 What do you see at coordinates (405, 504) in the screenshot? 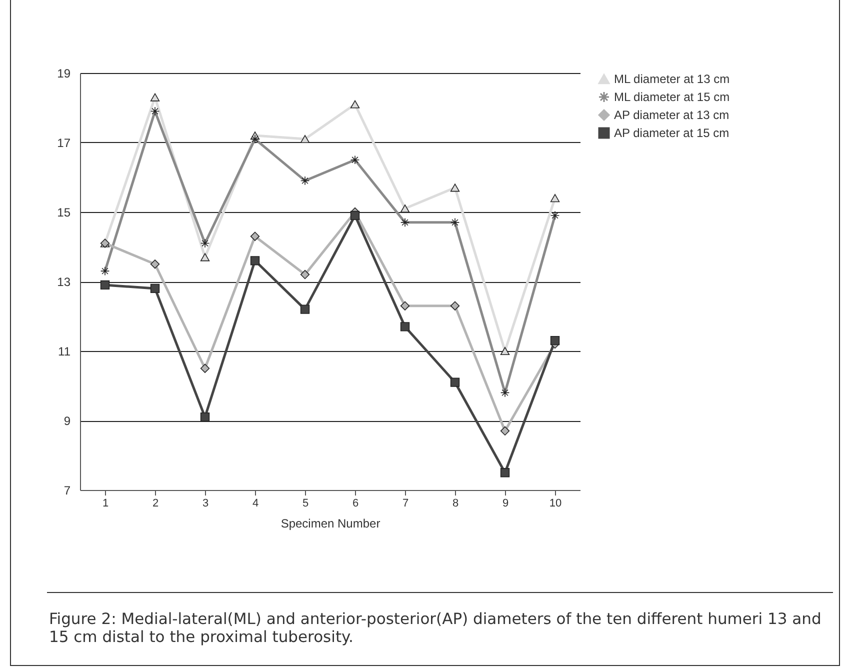
I see `x-tick-label: 7` at bounding box center [405, 504].